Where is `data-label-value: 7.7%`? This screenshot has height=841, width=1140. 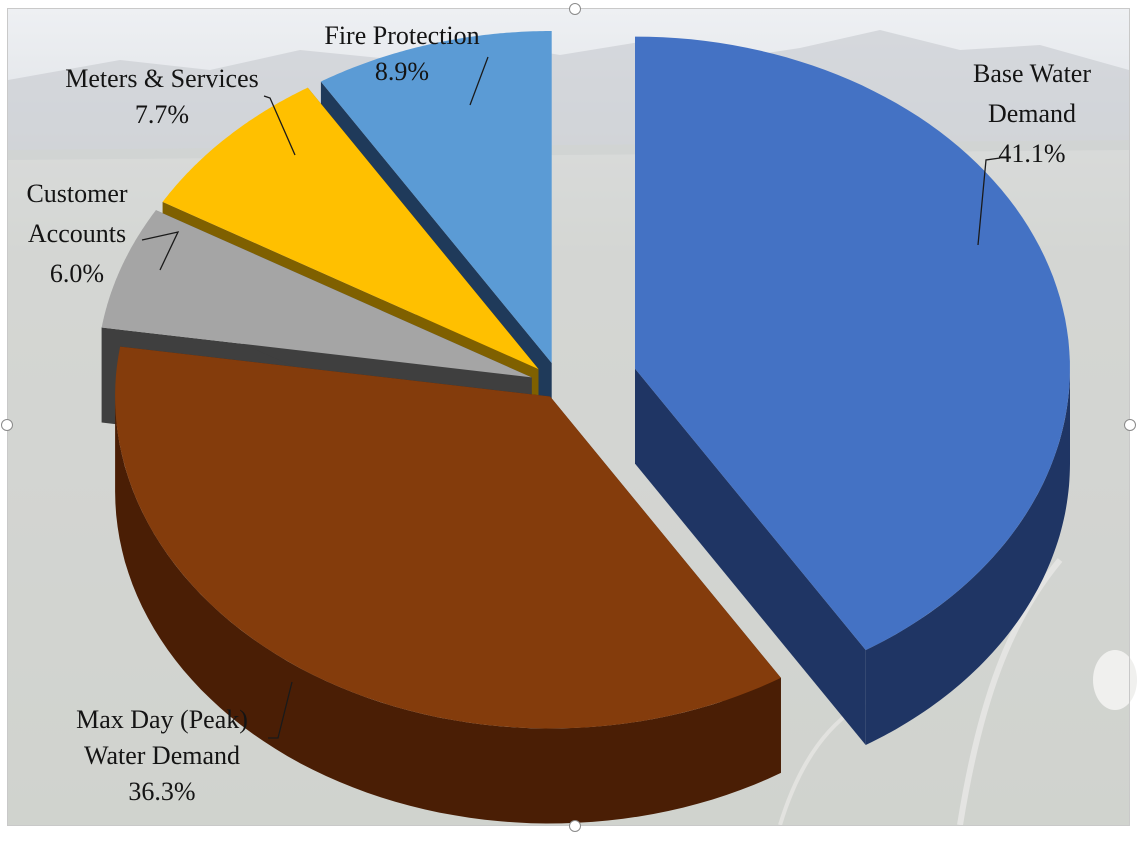 data-label-value: 7.7% is located at coordinates (162, 114).